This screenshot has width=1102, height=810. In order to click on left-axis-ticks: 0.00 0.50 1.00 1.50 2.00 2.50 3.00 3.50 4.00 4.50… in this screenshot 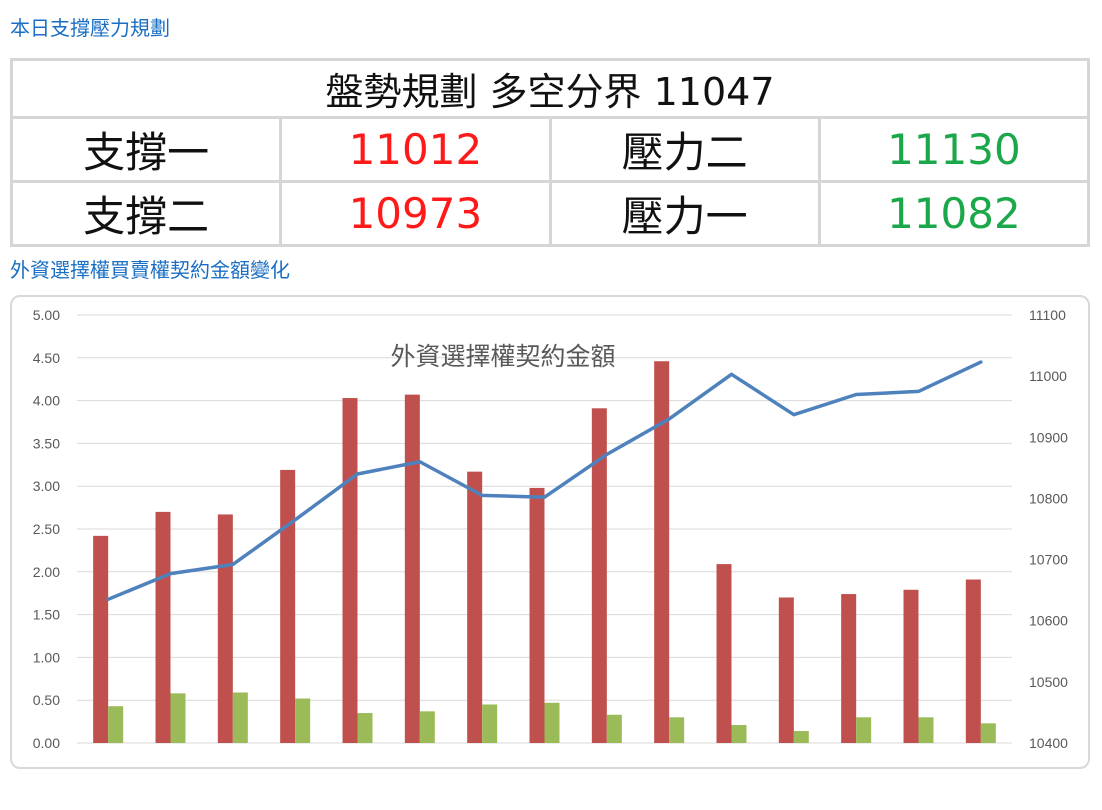, I will do `click(46, 529)`.